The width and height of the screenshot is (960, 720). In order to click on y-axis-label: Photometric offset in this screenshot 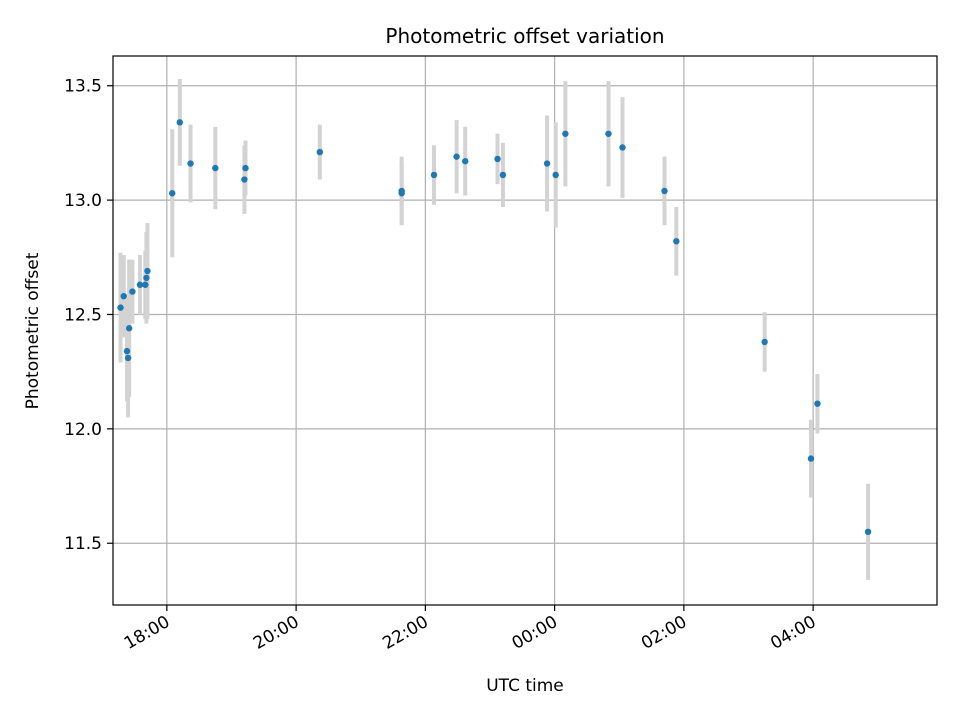, I will do `click(33, 330)`.